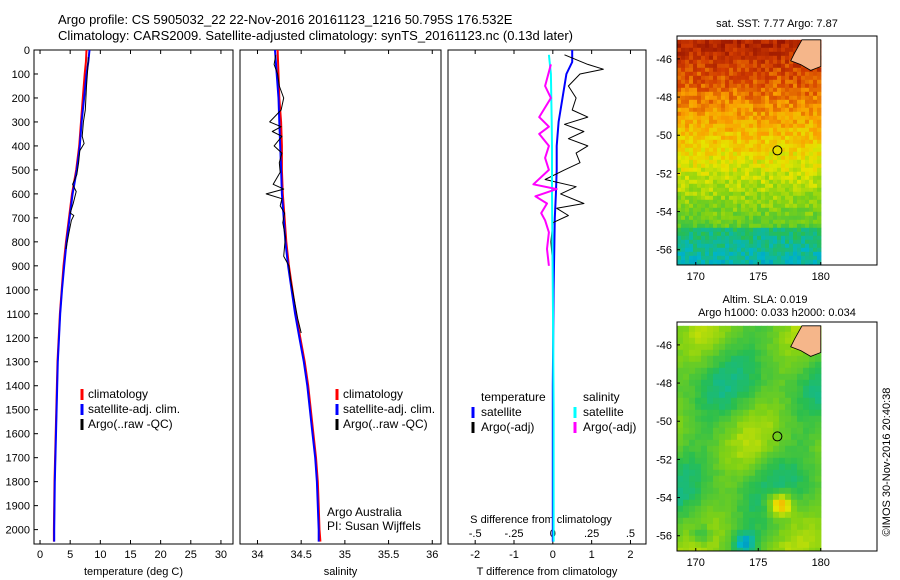  What do you see at coordinates (21, 99) in the screenshot?
I see `depth-tick-label: 200` at bounding box center [21, 99].